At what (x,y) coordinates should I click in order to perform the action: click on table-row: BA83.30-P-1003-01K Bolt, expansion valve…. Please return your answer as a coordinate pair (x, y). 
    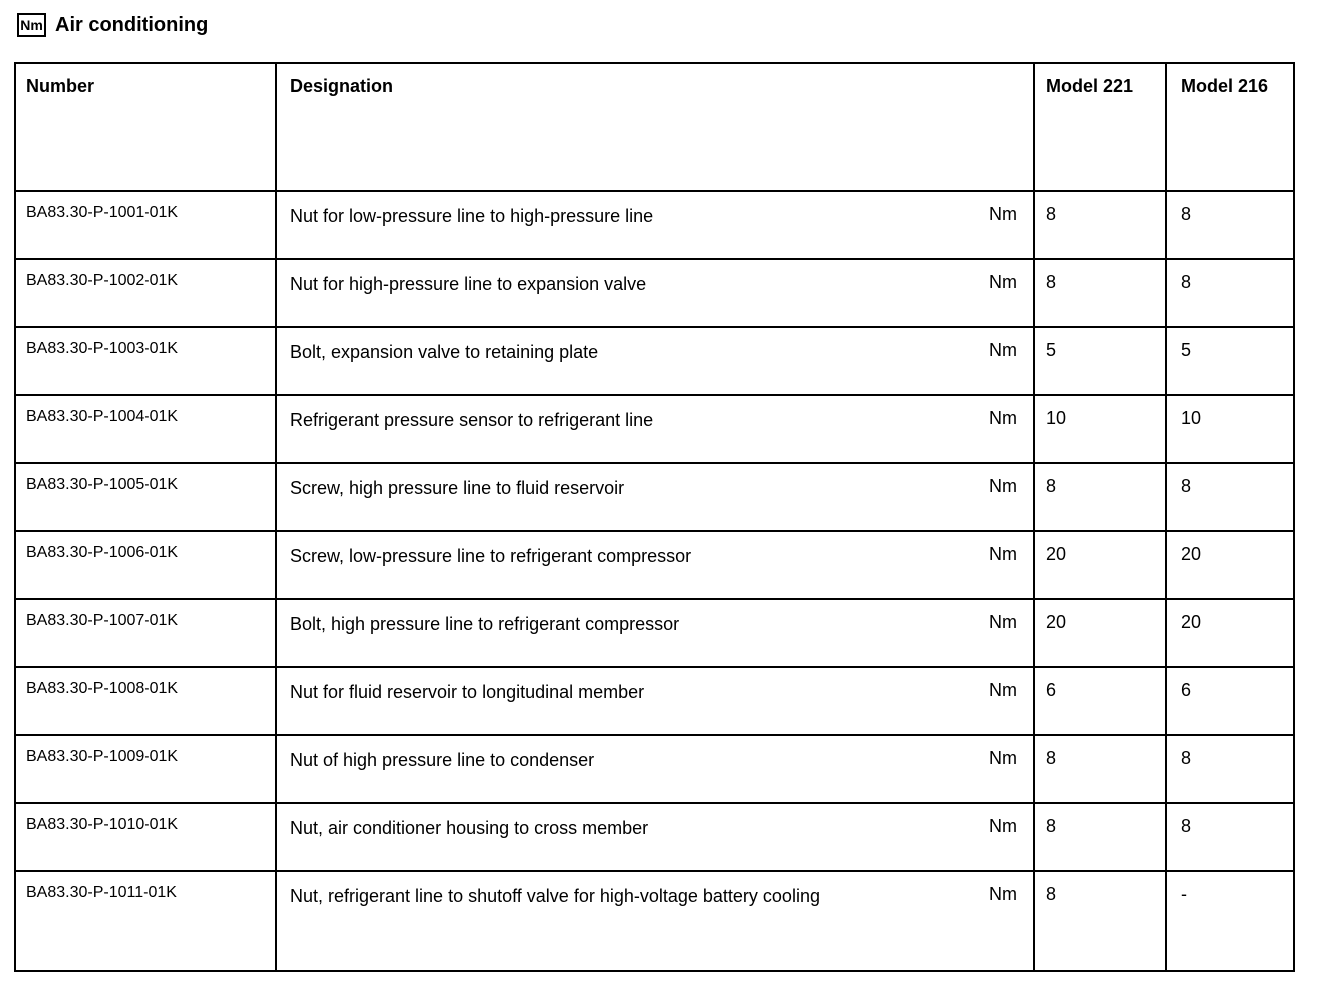
    Looking at the image, I should click on (654, 360).